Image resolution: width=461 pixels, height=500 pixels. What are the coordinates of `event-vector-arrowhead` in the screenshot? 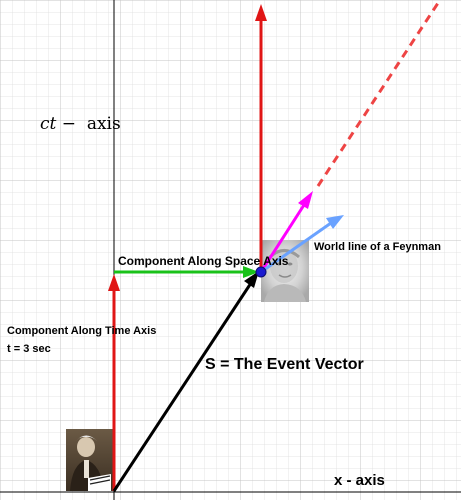 It's located at (251, 279).